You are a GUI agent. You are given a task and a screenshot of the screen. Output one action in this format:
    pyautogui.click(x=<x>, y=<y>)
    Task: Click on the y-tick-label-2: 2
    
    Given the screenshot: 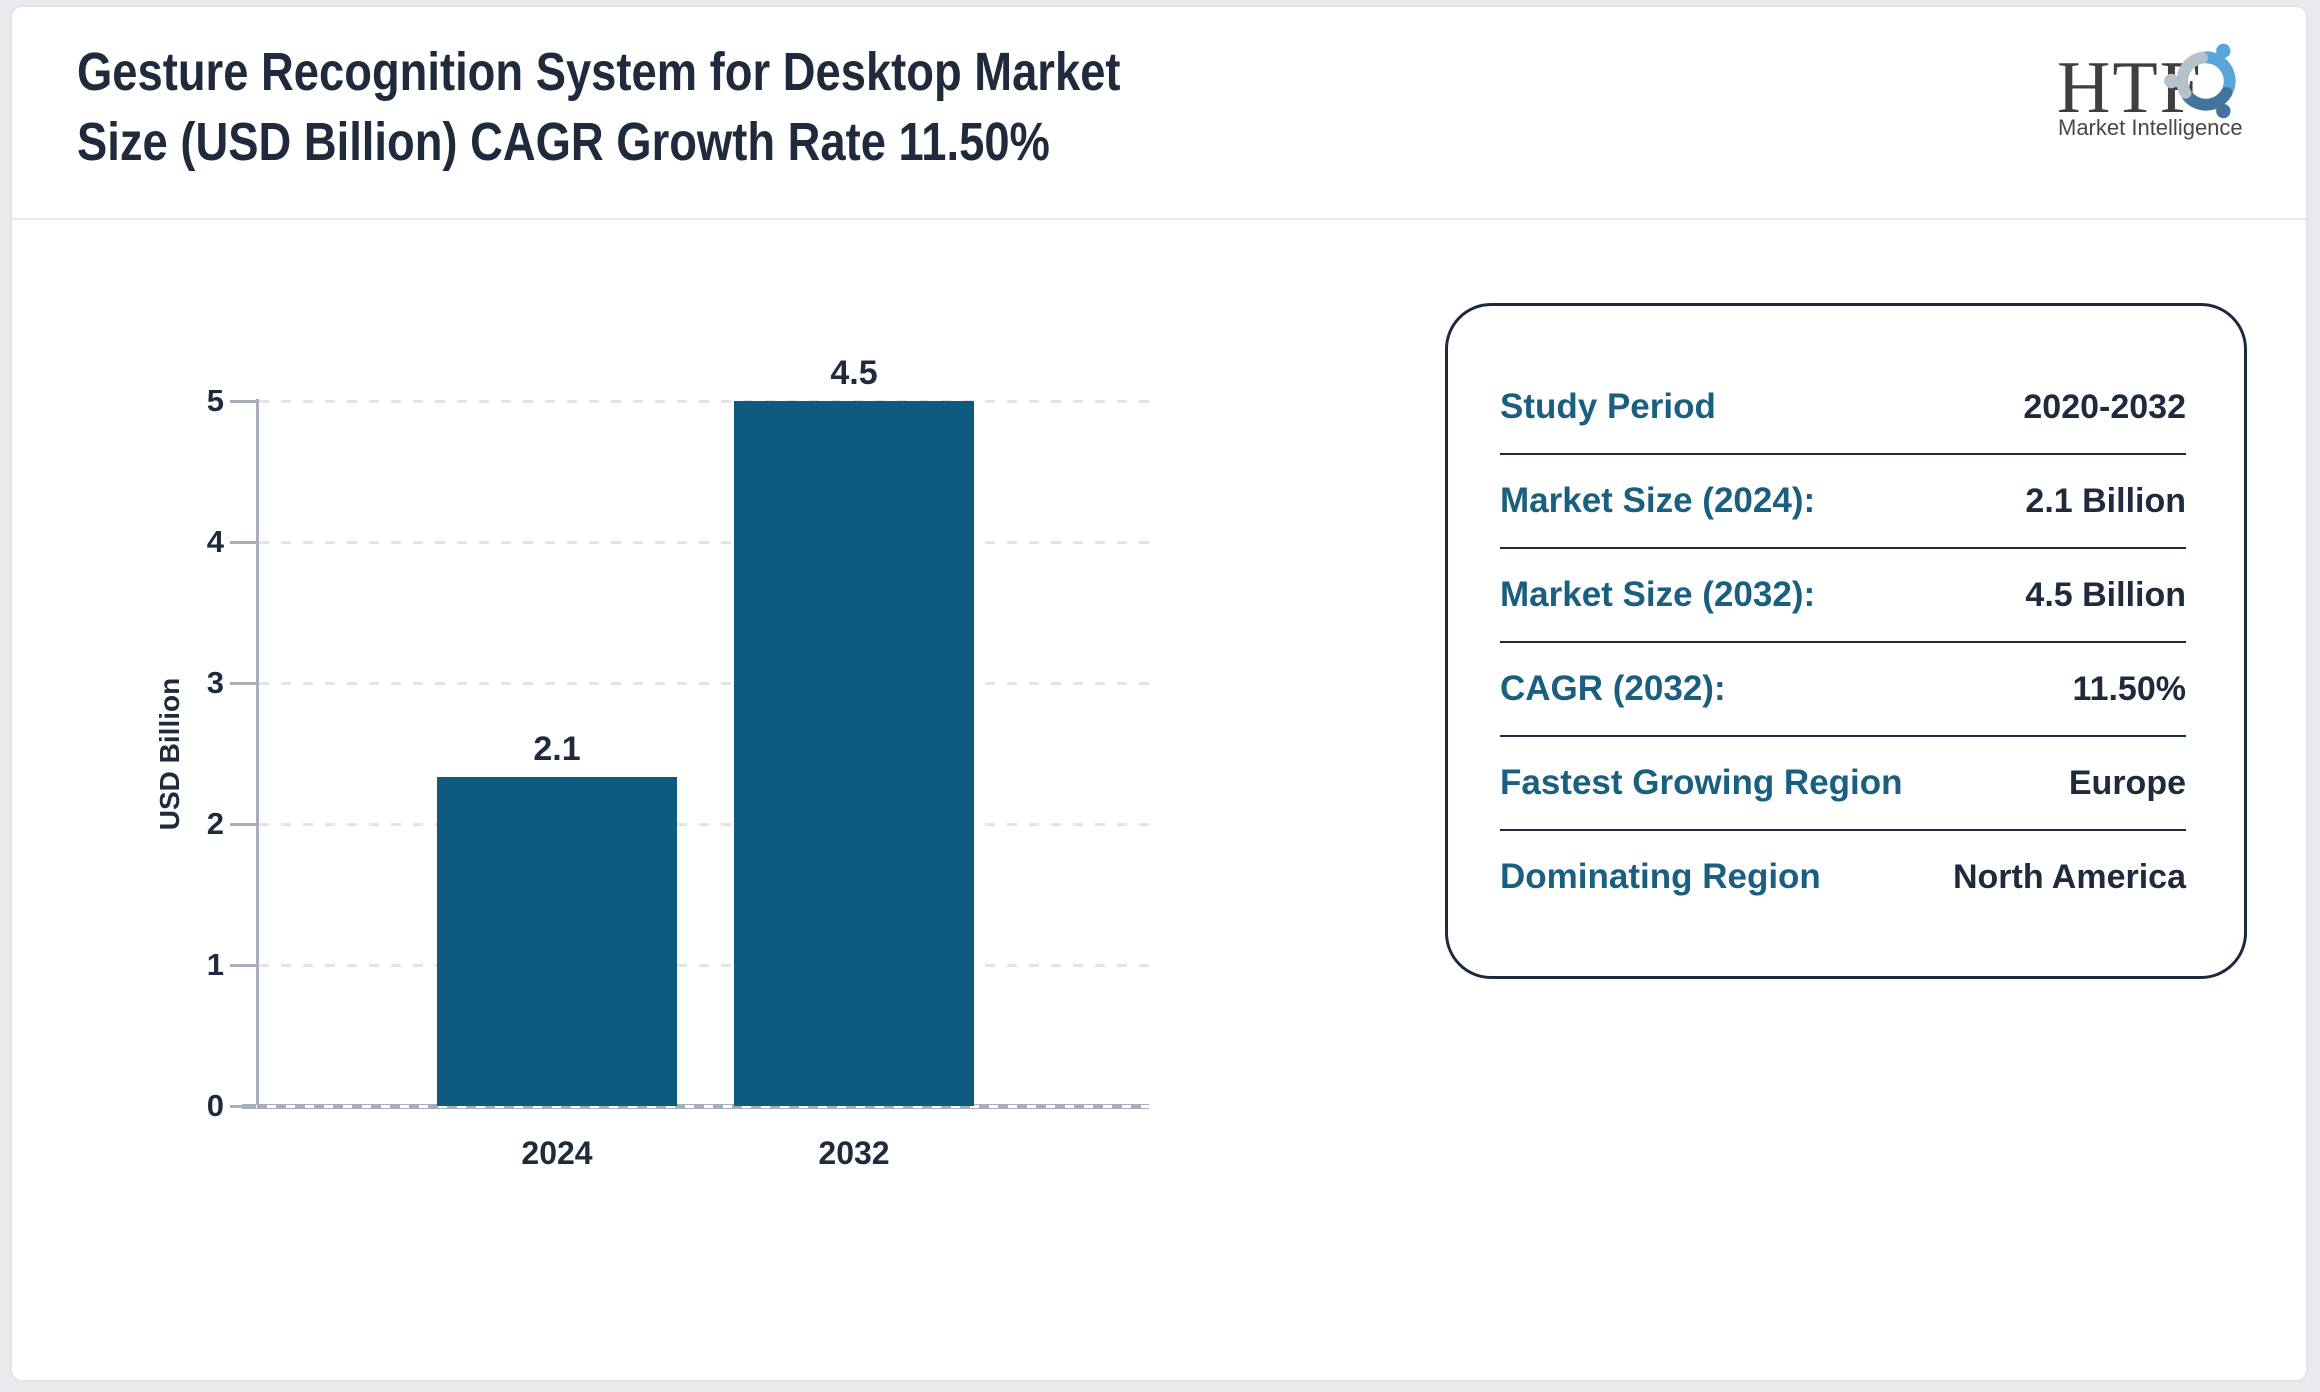 What is the action you would take?
    pyautogui.click(x=215, y=823)
    